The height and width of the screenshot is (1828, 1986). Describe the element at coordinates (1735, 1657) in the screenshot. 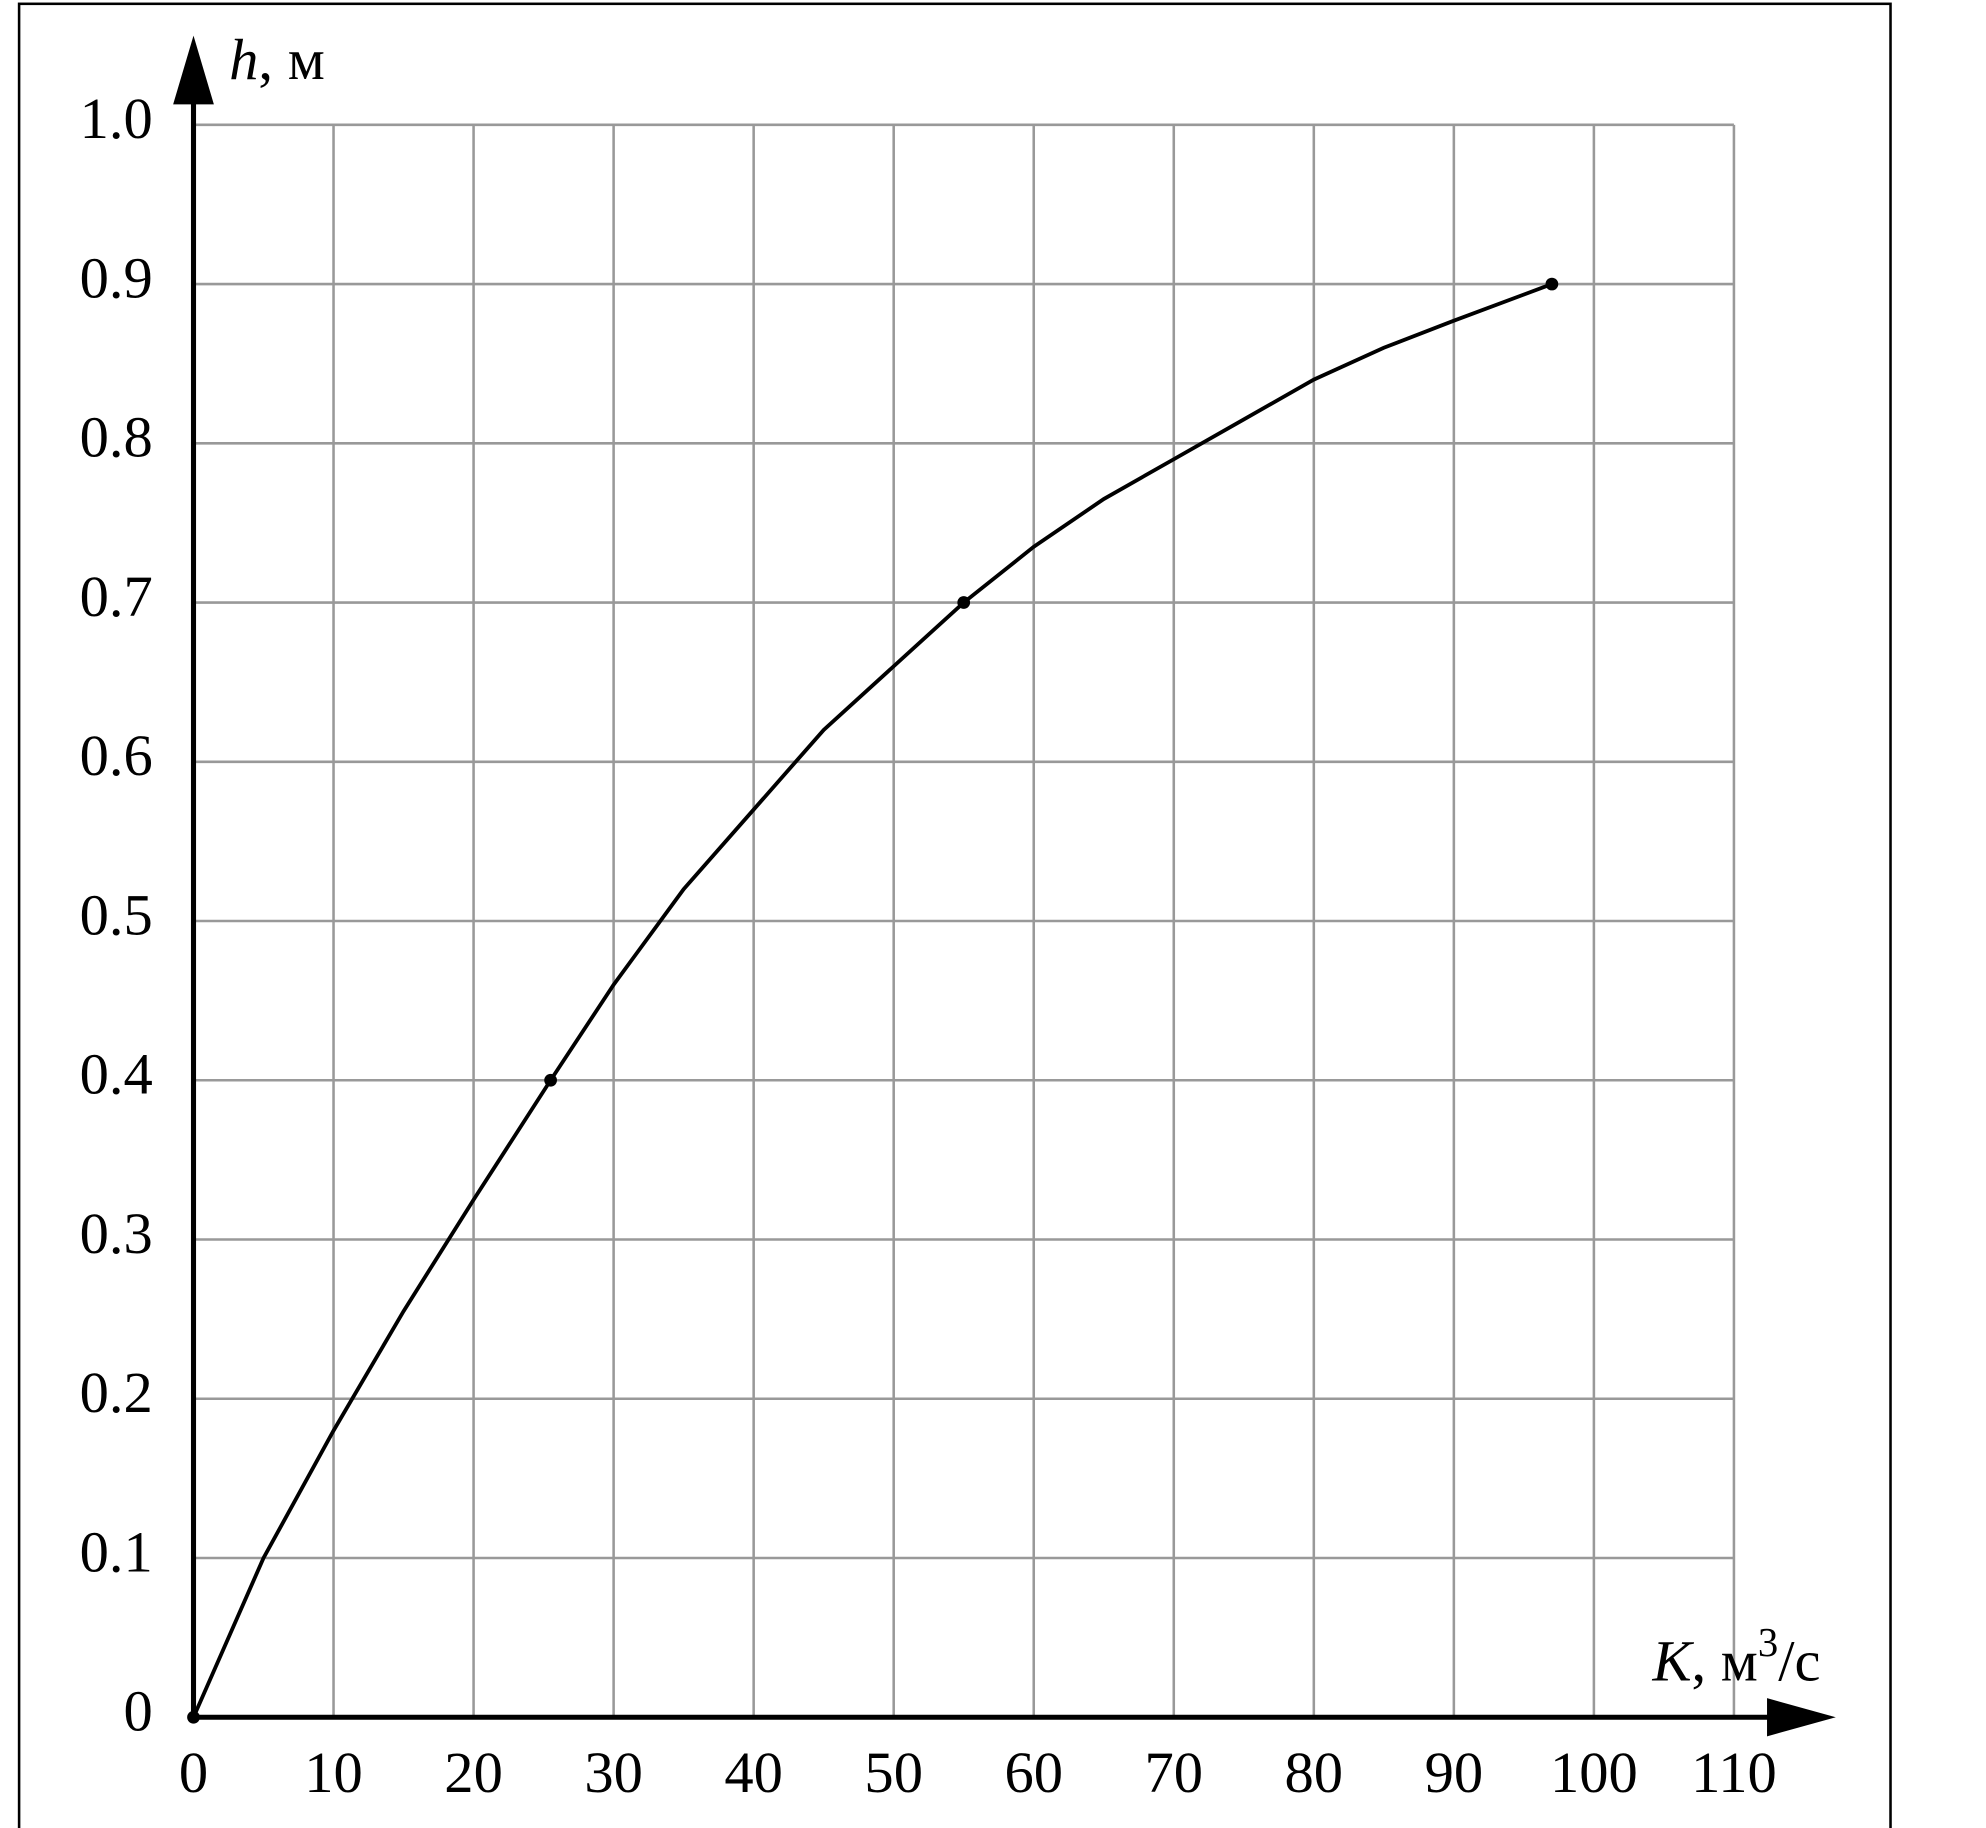

I see `x-axis-label: K, м3/с` at that location.